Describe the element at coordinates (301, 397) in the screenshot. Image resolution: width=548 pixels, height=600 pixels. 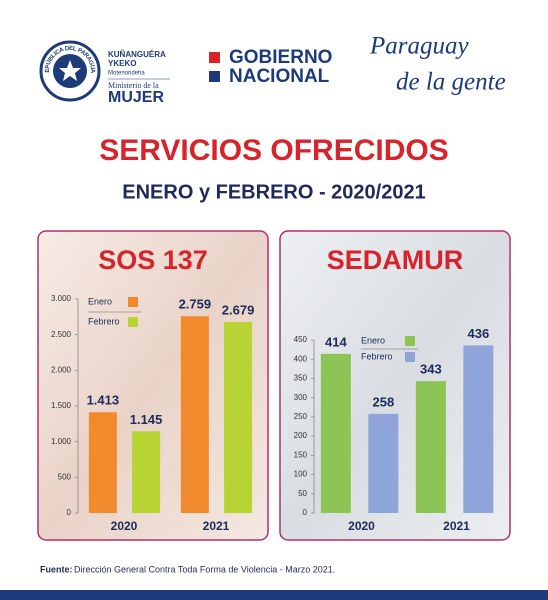
I see `y-tick-label: 300` at that location.